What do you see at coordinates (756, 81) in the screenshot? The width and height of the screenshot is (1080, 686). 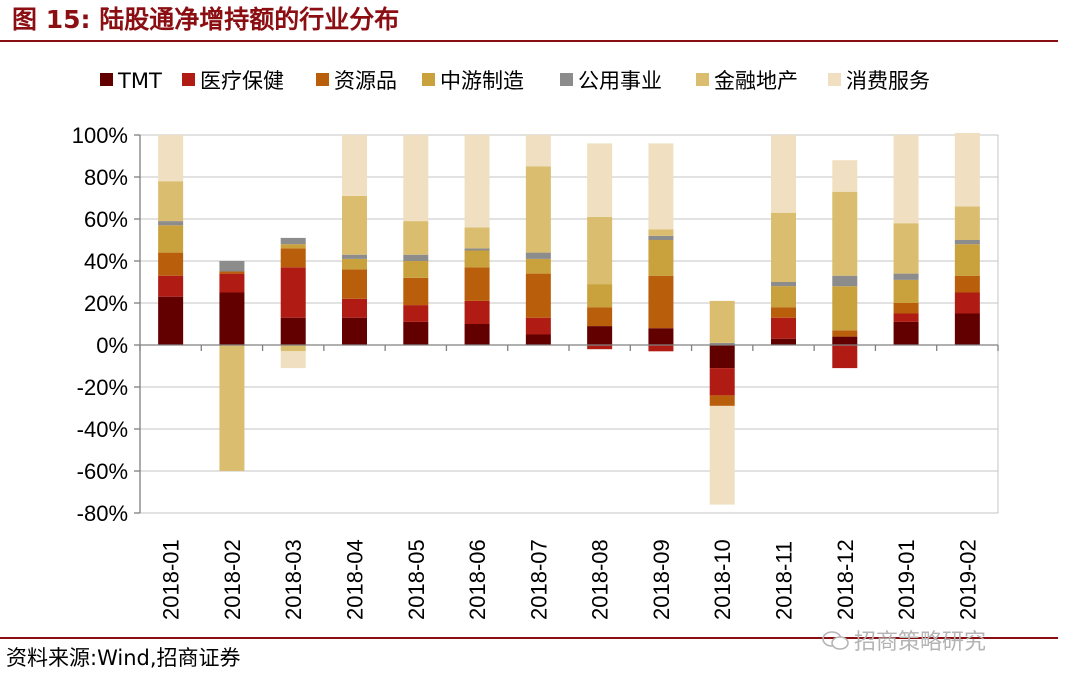 I see `legend-label: 金融地产` at bounding box center [756, 81].